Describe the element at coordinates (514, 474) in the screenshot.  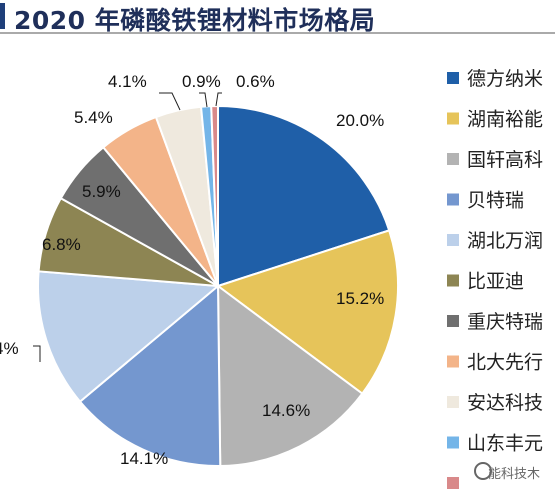
I see `watermark-text: 能科技木` at that location.